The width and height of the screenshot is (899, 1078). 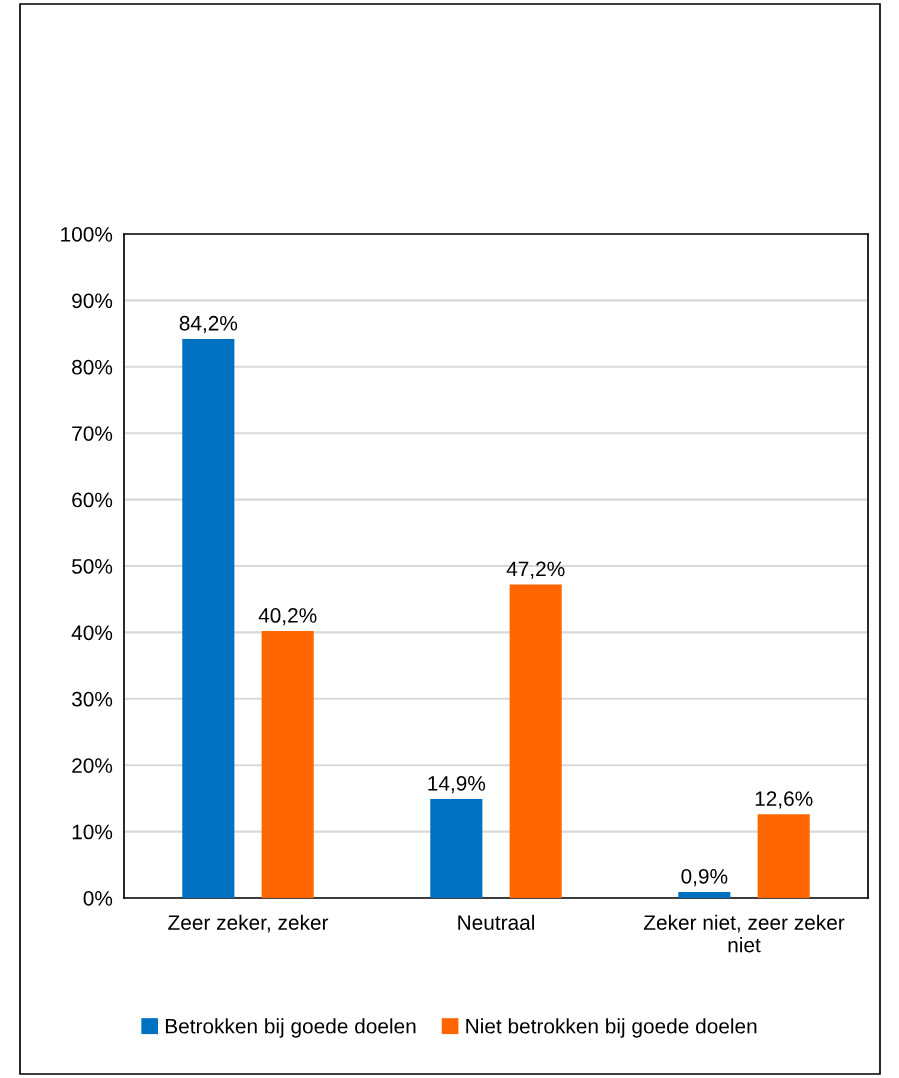 I want to click on legend-label: Niet betrokken bij goede doelen, so click(x=611, y=1028).